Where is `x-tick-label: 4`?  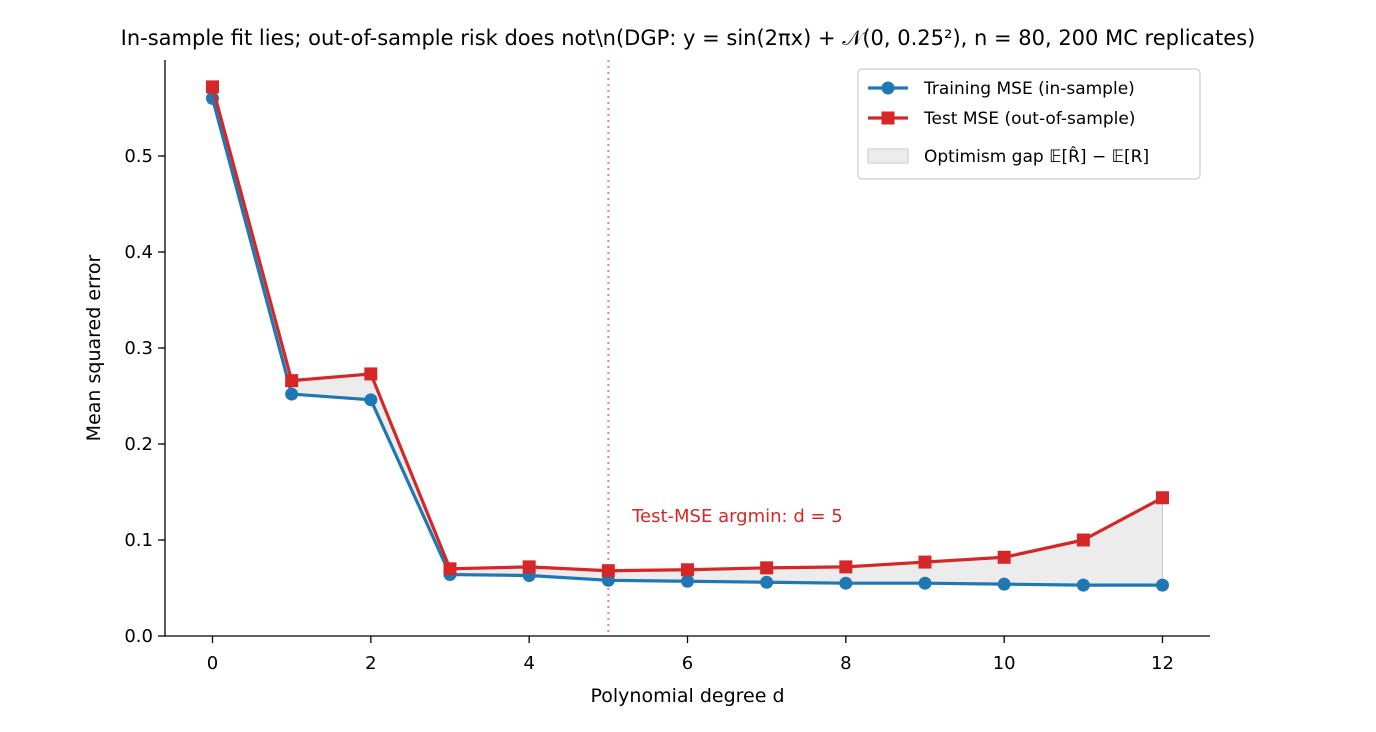 x-tick-label: 4 is located at coordinates (528, 663).